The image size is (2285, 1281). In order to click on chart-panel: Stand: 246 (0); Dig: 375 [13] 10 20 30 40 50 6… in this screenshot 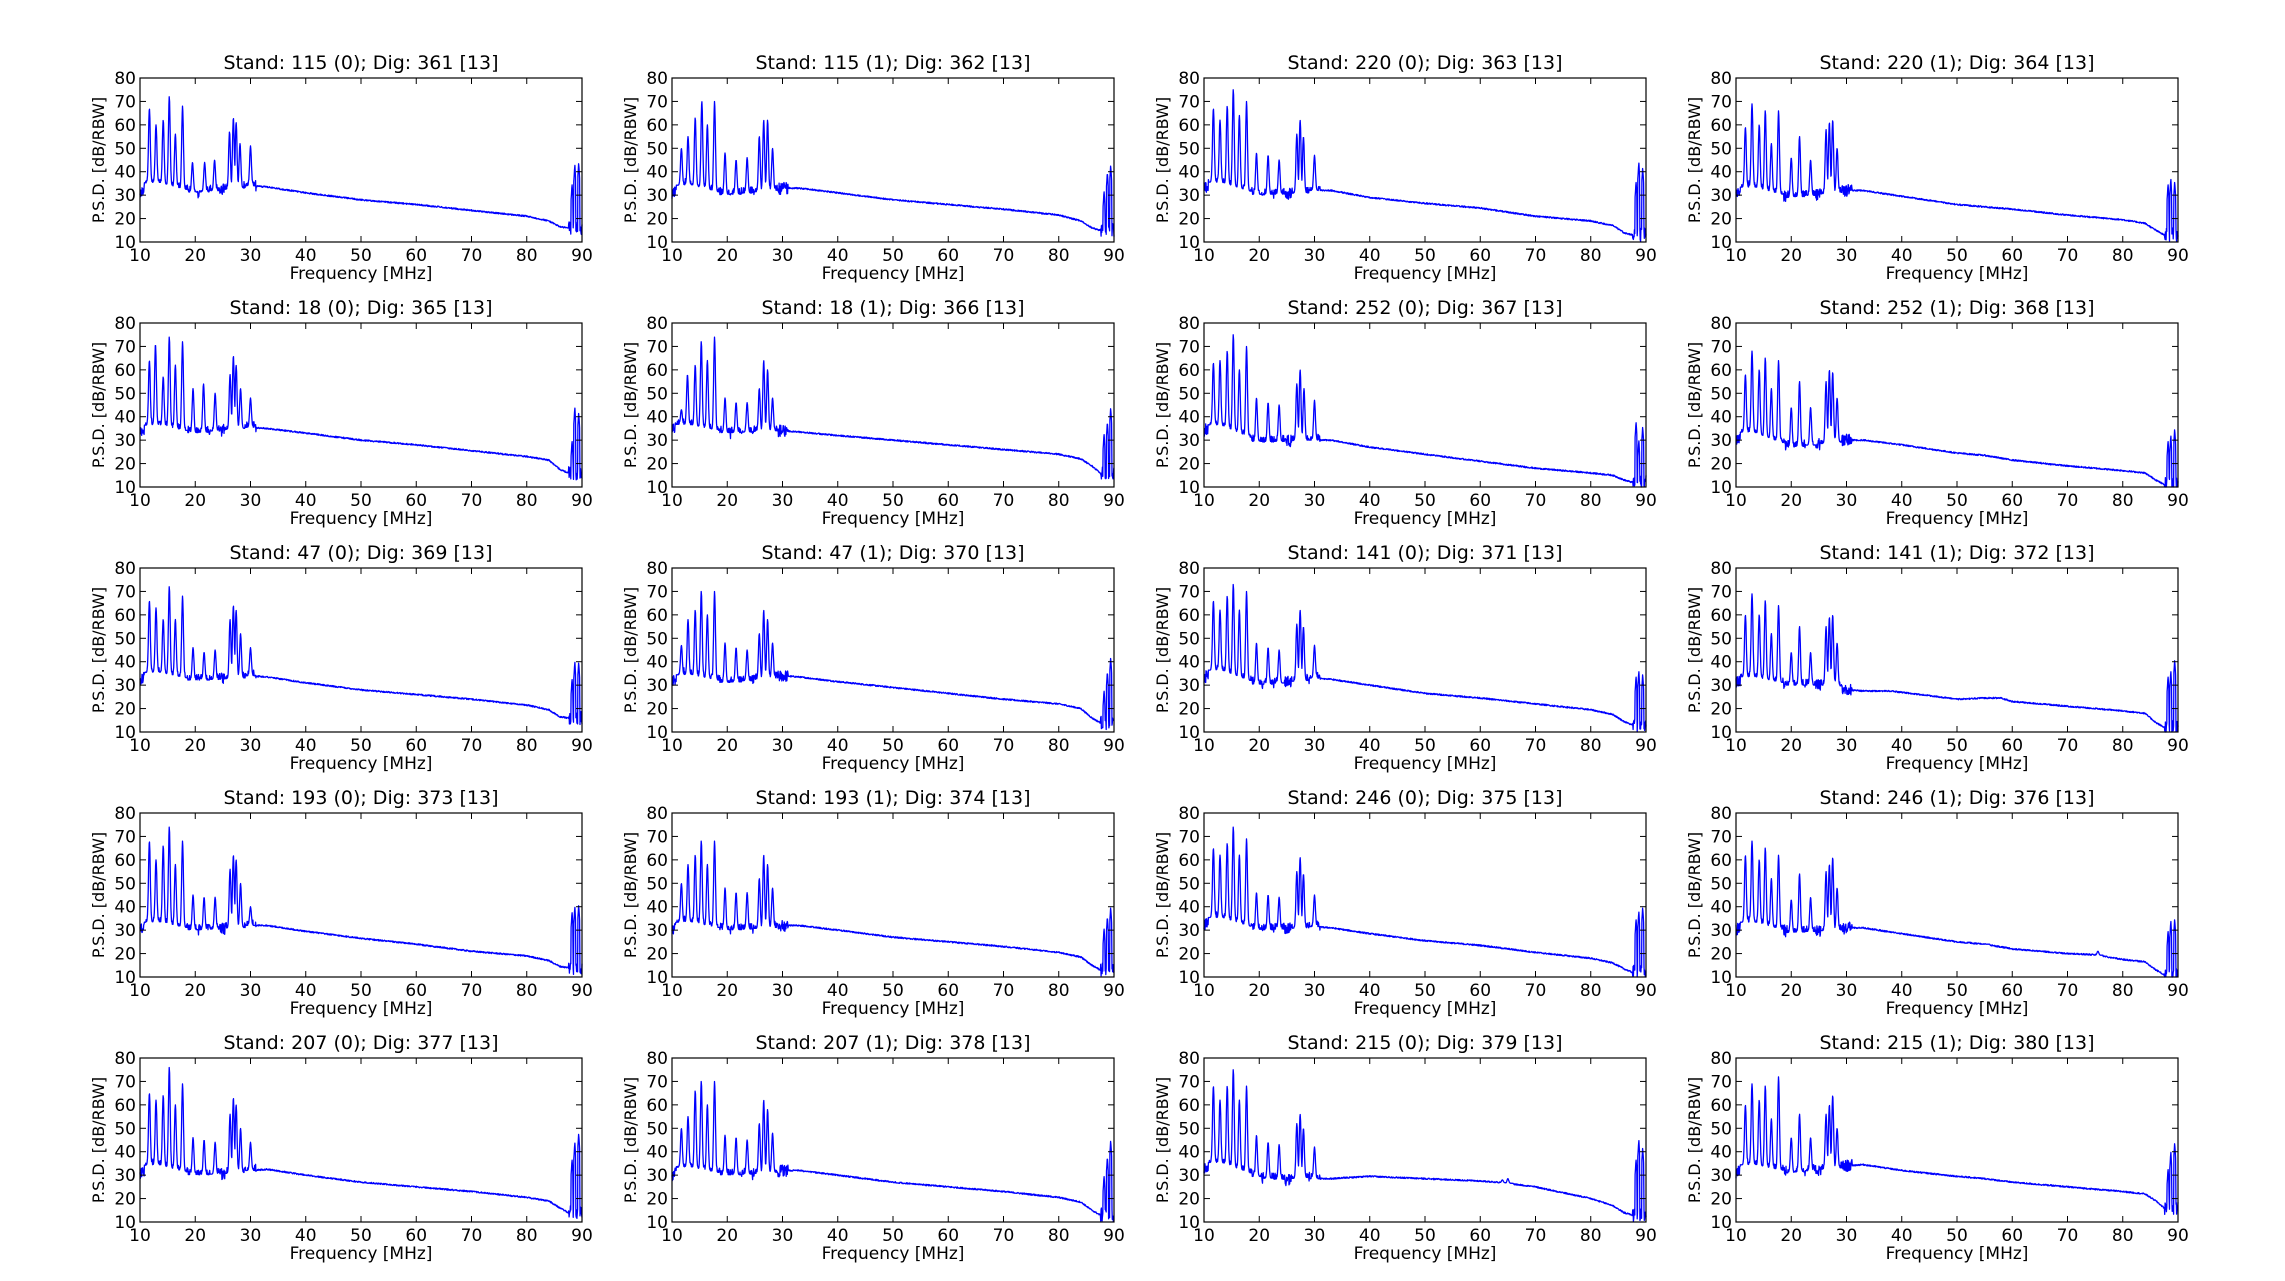, I will do `click(1405, 903)`.